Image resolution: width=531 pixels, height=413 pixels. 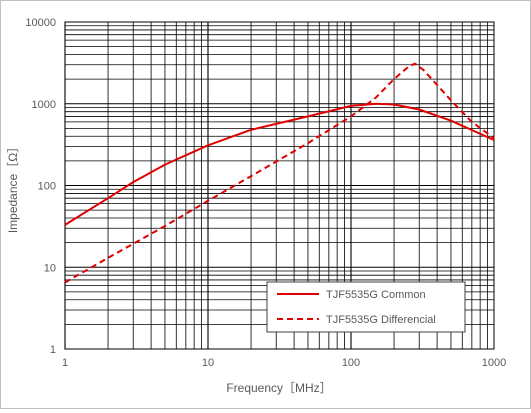 I want to click on y-tick-label: 1000, so click(x=44, y=105).